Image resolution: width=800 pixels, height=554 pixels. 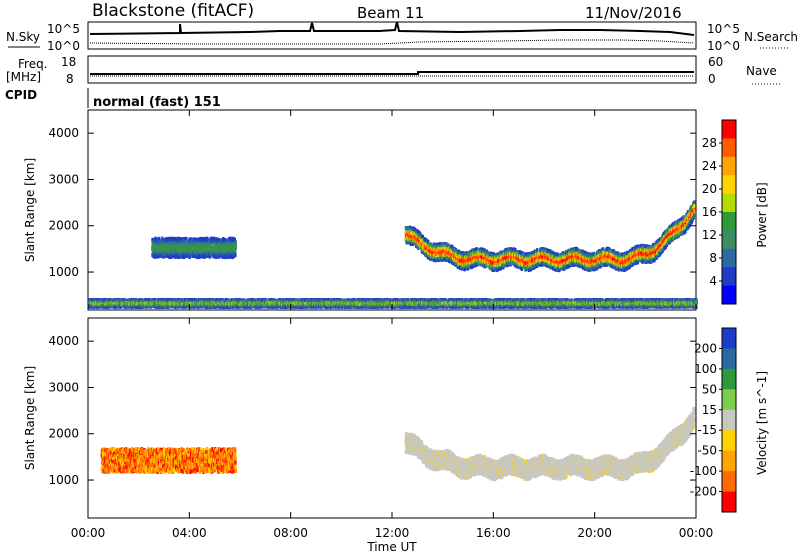 What do you see at coordinates (723, 46) in the screenshot?
I see `noise-tick-low-right: 10^0` at bounding box center [723, 46].